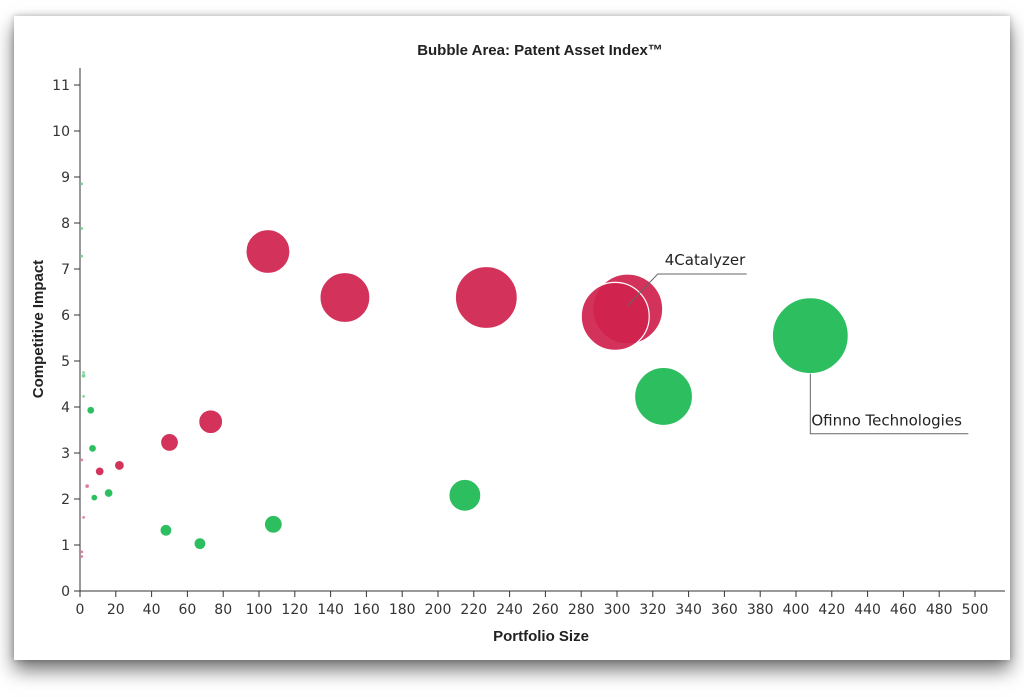 The image size is (1024, 697). Describe the element at coordinates (831, 610) in the screenshot. I see `x-tick-label: 420` at that location.